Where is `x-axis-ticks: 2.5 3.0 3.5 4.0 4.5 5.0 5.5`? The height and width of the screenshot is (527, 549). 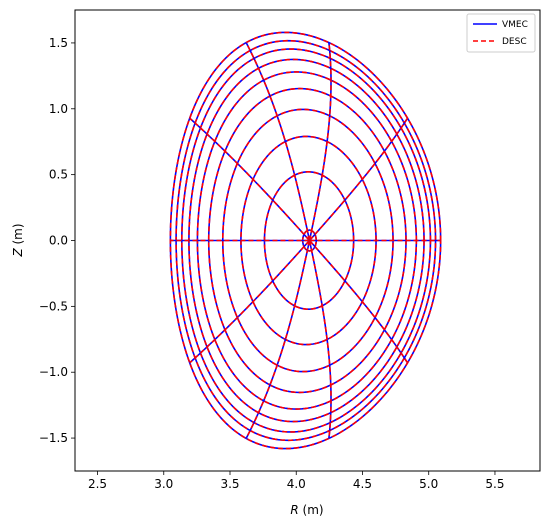 x-axis-ticks: 2.5 3.0 3.5 4.0 4.5 5.0 5.5 is located at coordinates (296, 481).